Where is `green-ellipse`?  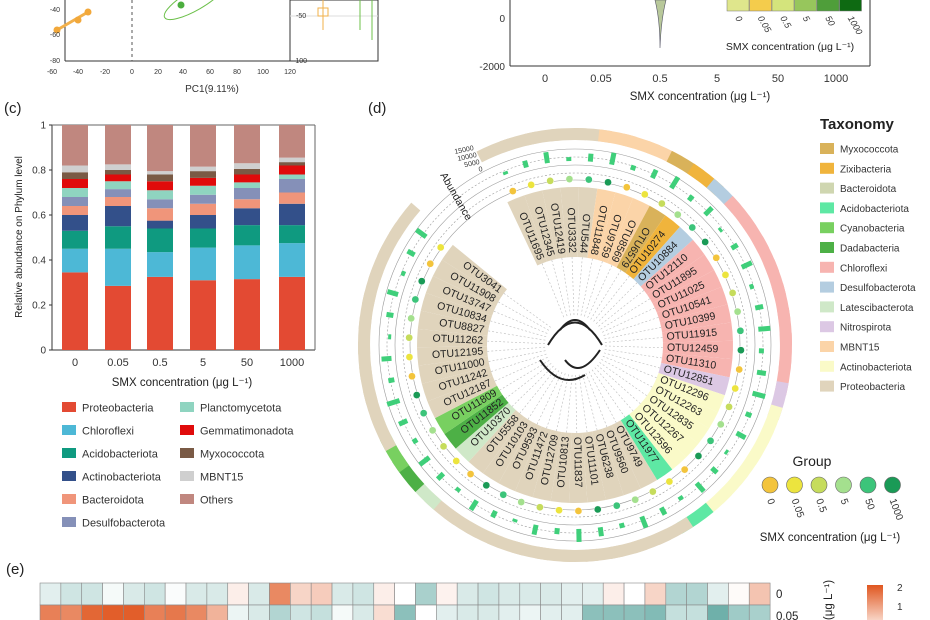
green-ellipse is located at coordinates (195, 10).